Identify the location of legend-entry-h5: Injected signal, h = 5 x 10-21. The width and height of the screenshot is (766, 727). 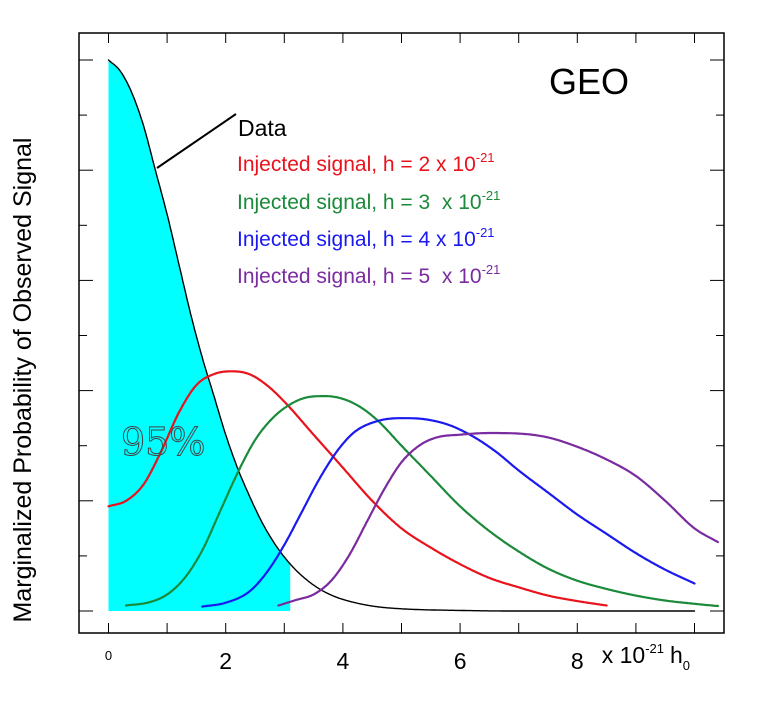
(368, 275).